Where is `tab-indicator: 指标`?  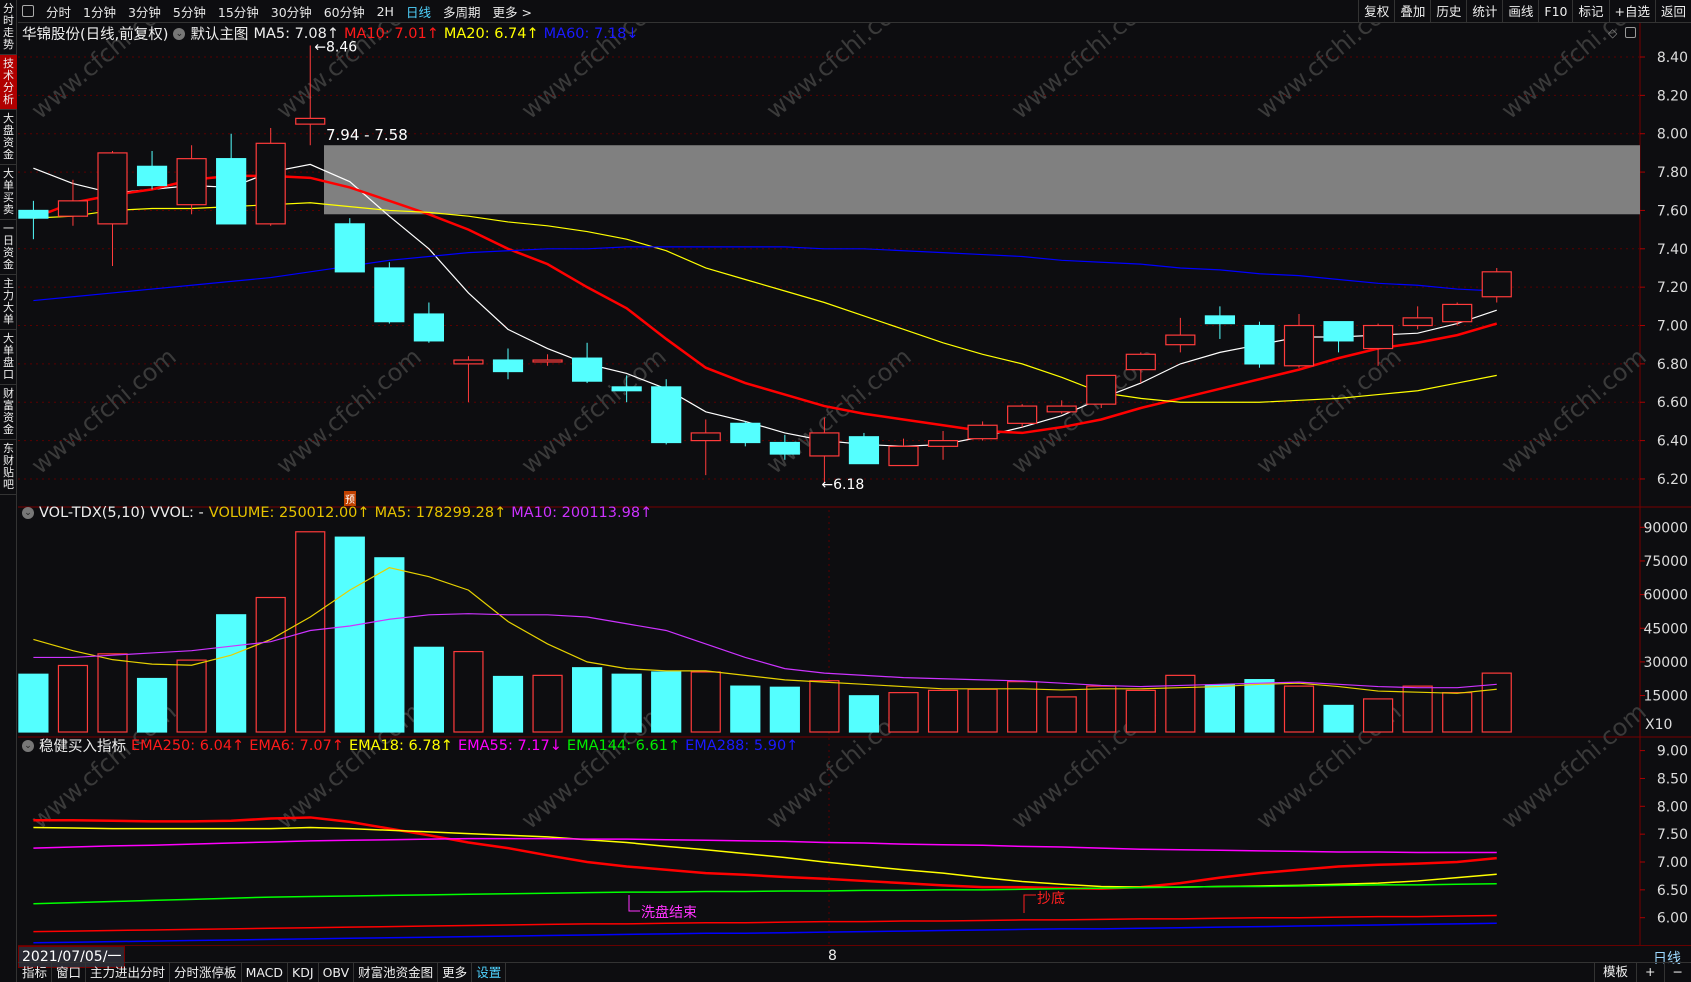 tab-indicator: 指标 is located at coordinates (35, 972).